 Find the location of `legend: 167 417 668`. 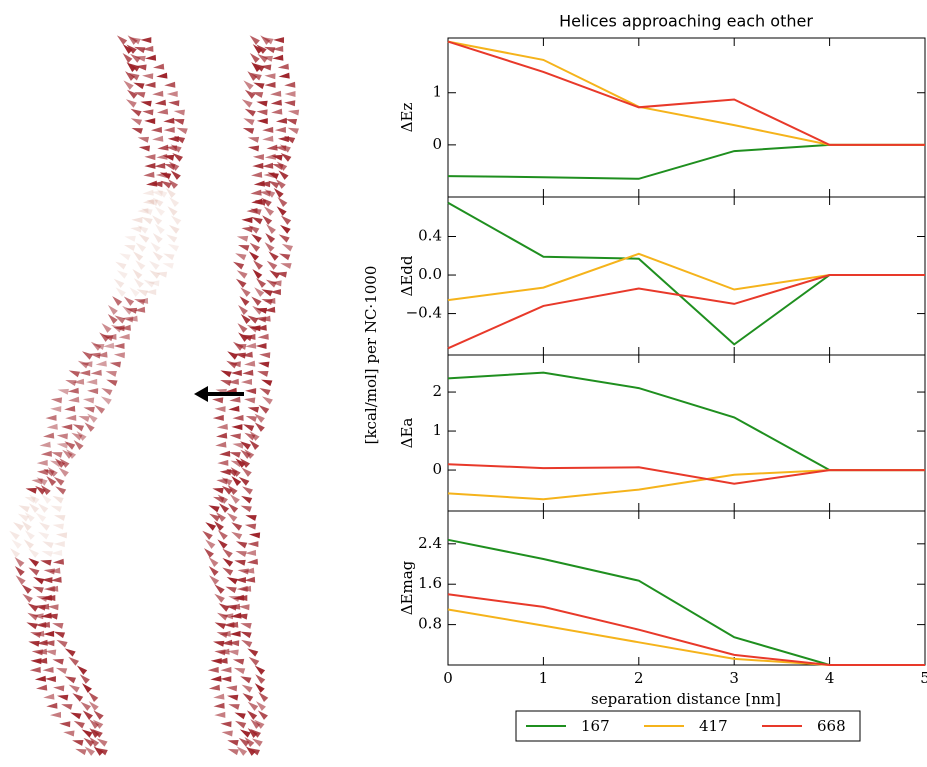

legend: 167 417 668 is located at coordinates (688, 726).